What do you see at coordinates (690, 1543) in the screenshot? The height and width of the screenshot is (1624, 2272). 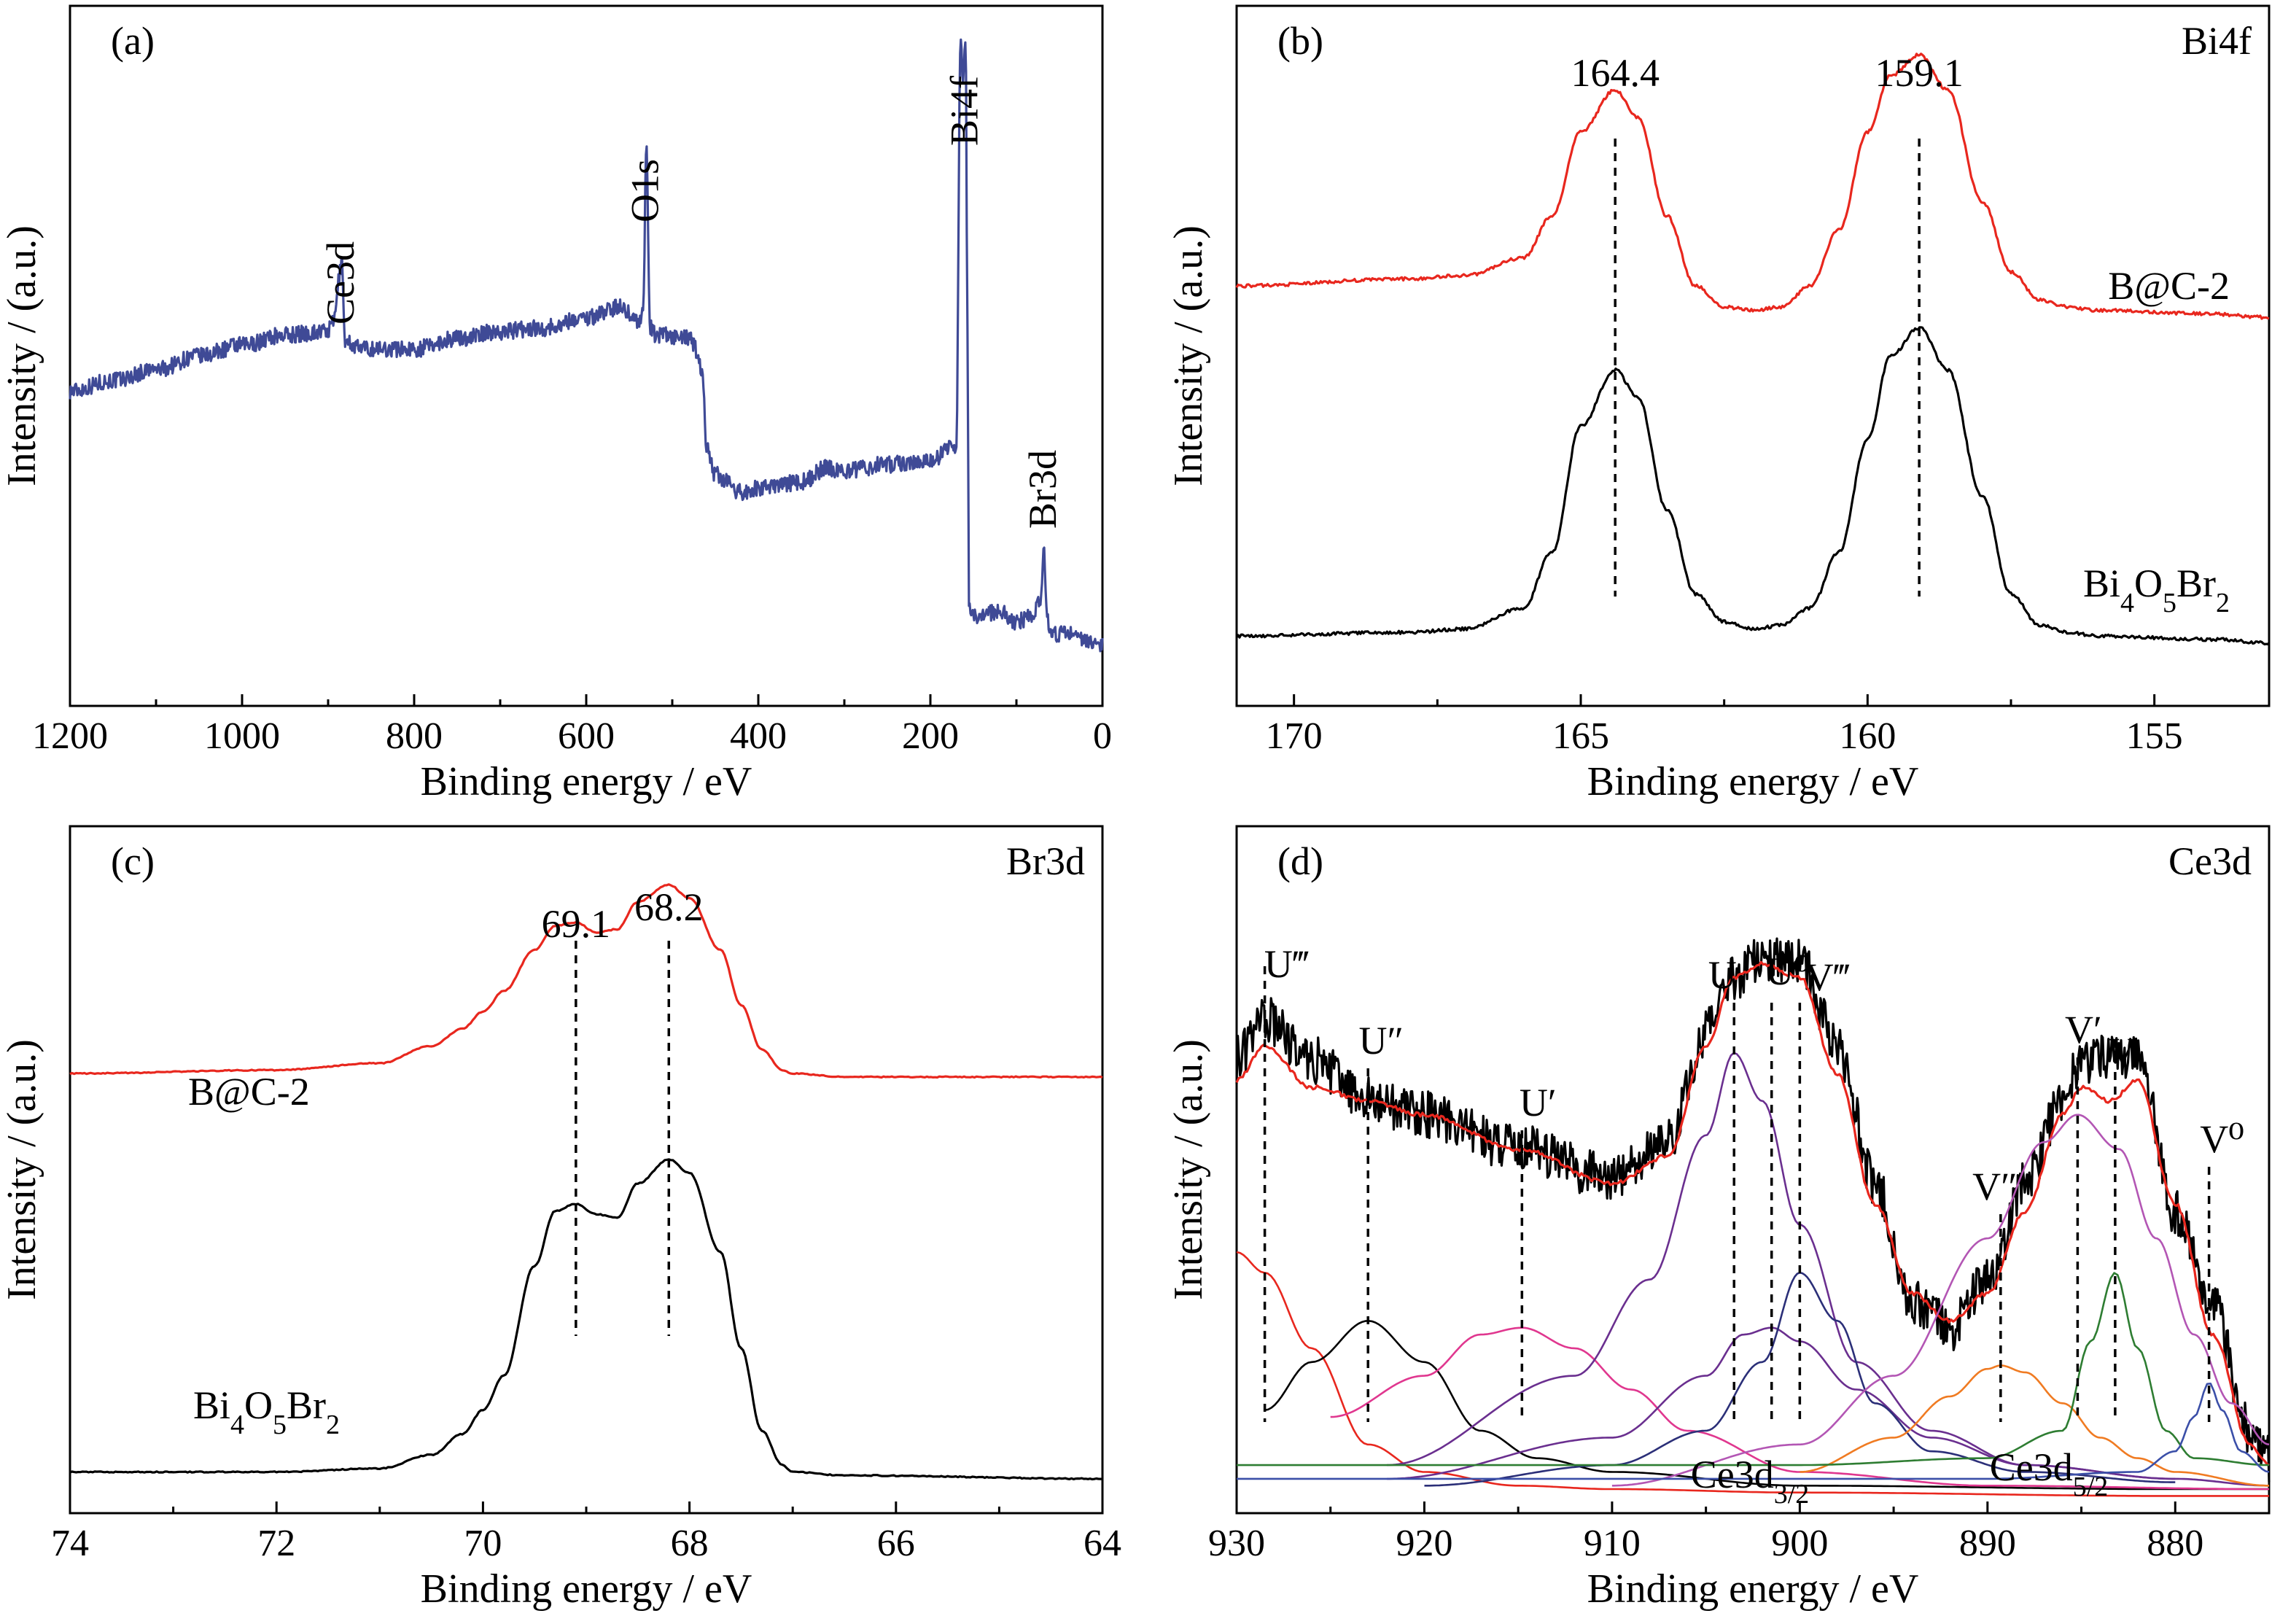 I see `x-tick-label: 68` at bounding box center [690, 1543].